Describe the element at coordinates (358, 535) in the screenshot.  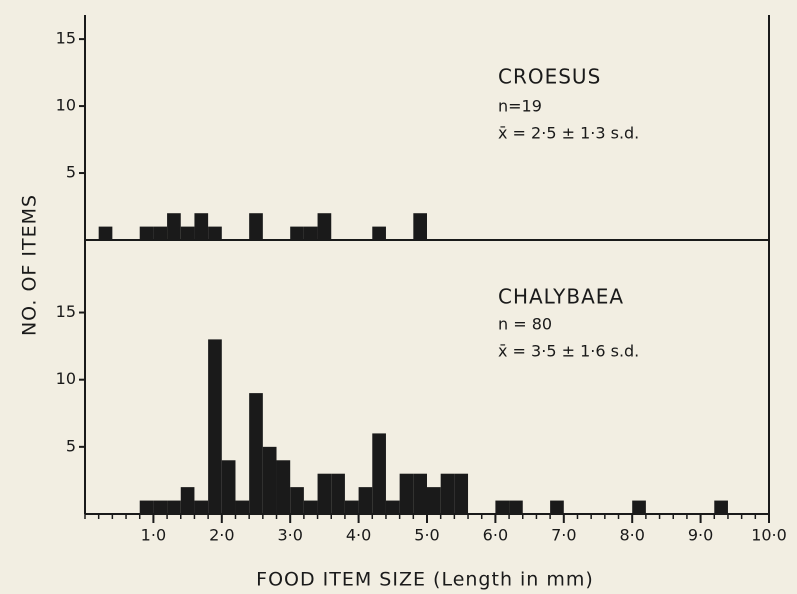
I see `x-tick-label: 4·0` at that location.